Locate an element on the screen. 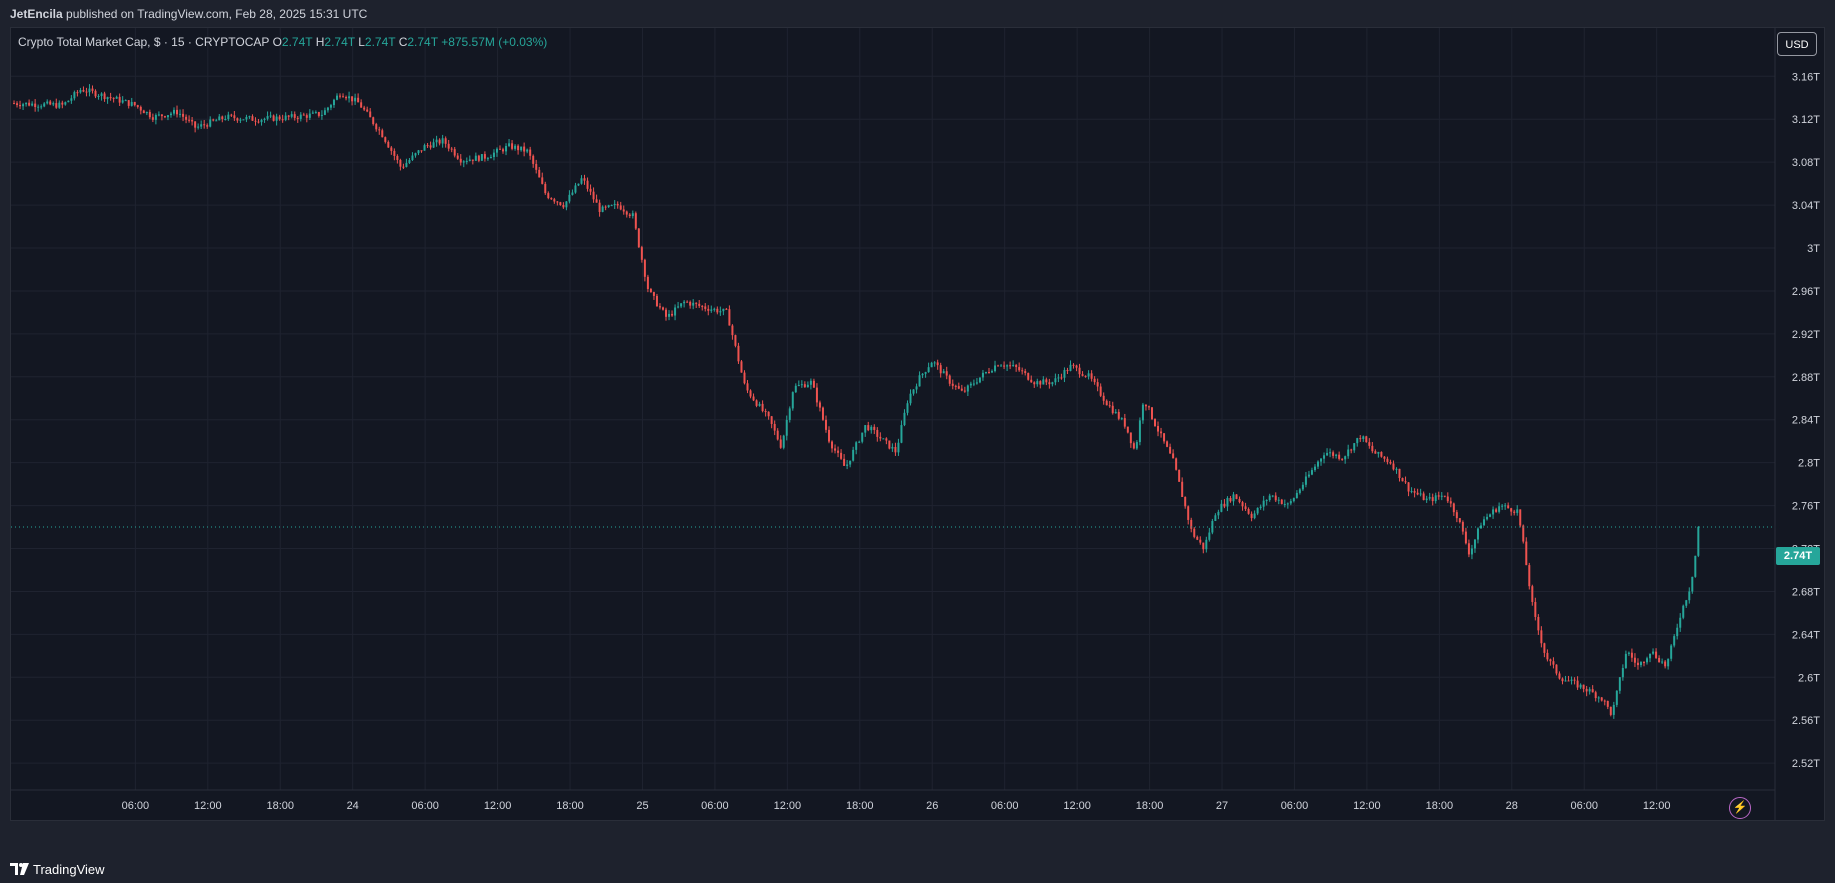  tradingview-logo-icon is located at coordinates (20, 869).